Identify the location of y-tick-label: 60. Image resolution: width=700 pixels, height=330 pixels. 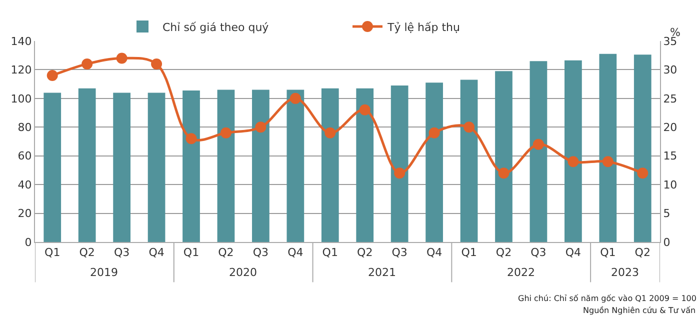
(25, 156).